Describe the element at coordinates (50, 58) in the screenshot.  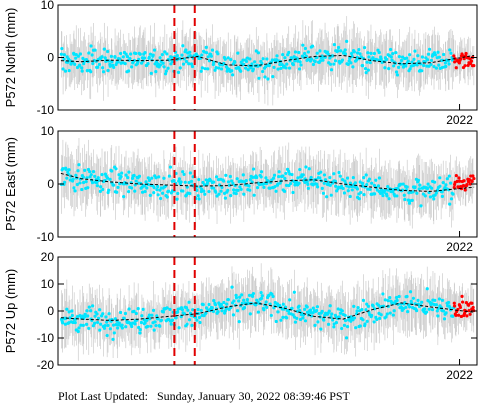
I see `y-tick-label: 0` at that location.